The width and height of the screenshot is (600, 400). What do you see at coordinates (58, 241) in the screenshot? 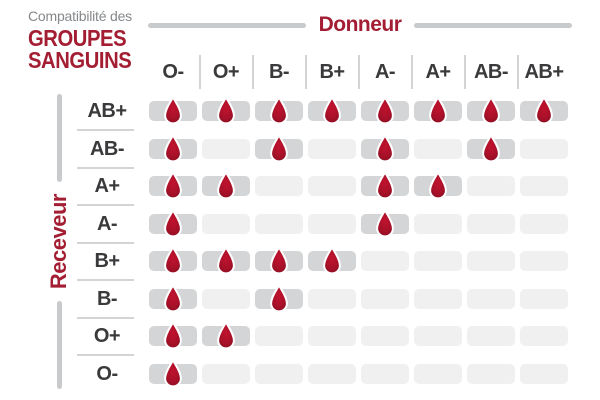
I see `receiver-axis-label: Receveur` at bounding box center [58, 241].